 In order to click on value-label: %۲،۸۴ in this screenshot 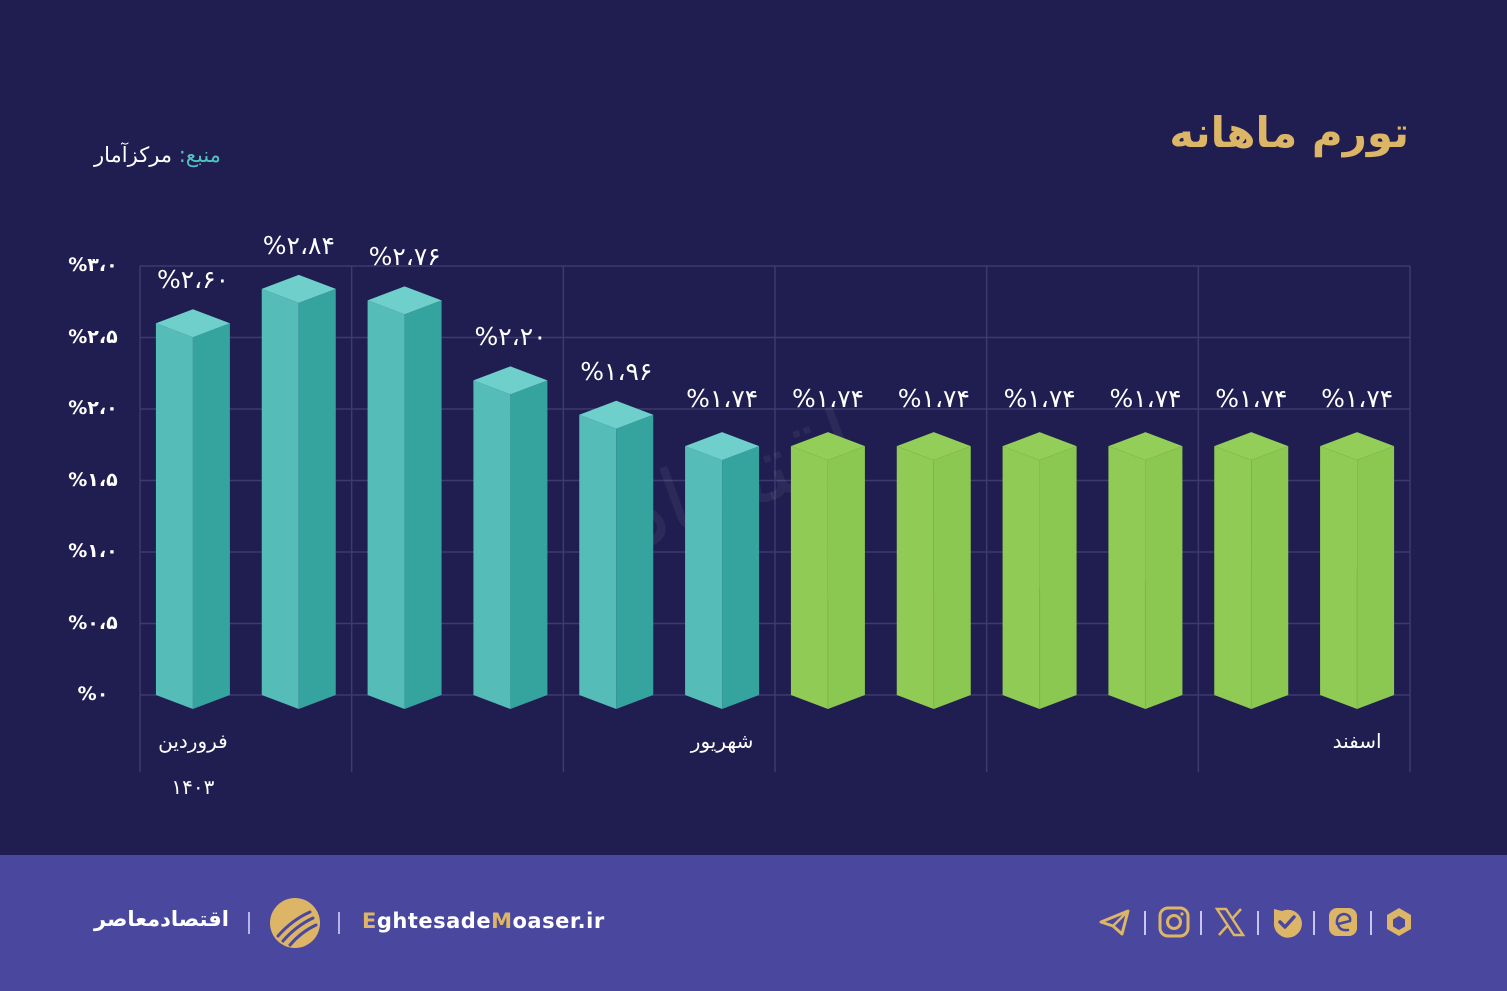, I will do `click(298, 245)`.